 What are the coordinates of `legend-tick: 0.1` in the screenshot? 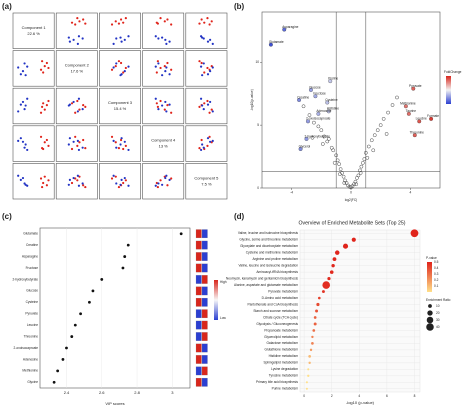 It's located at (436, 286).